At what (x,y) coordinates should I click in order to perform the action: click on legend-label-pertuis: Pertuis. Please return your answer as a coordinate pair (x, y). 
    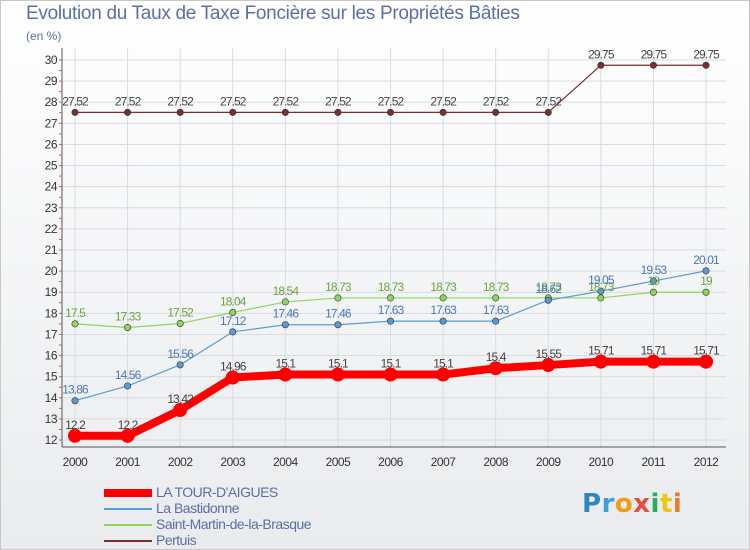
    Looking at the image, I should click on (176, 540).